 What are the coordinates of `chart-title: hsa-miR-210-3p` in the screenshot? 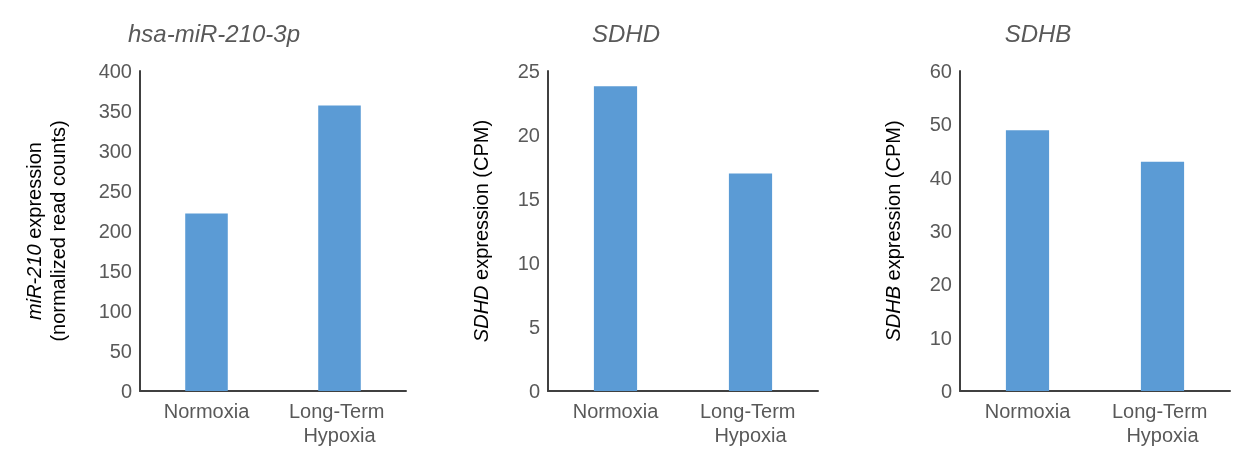 It's located at (214, 33).